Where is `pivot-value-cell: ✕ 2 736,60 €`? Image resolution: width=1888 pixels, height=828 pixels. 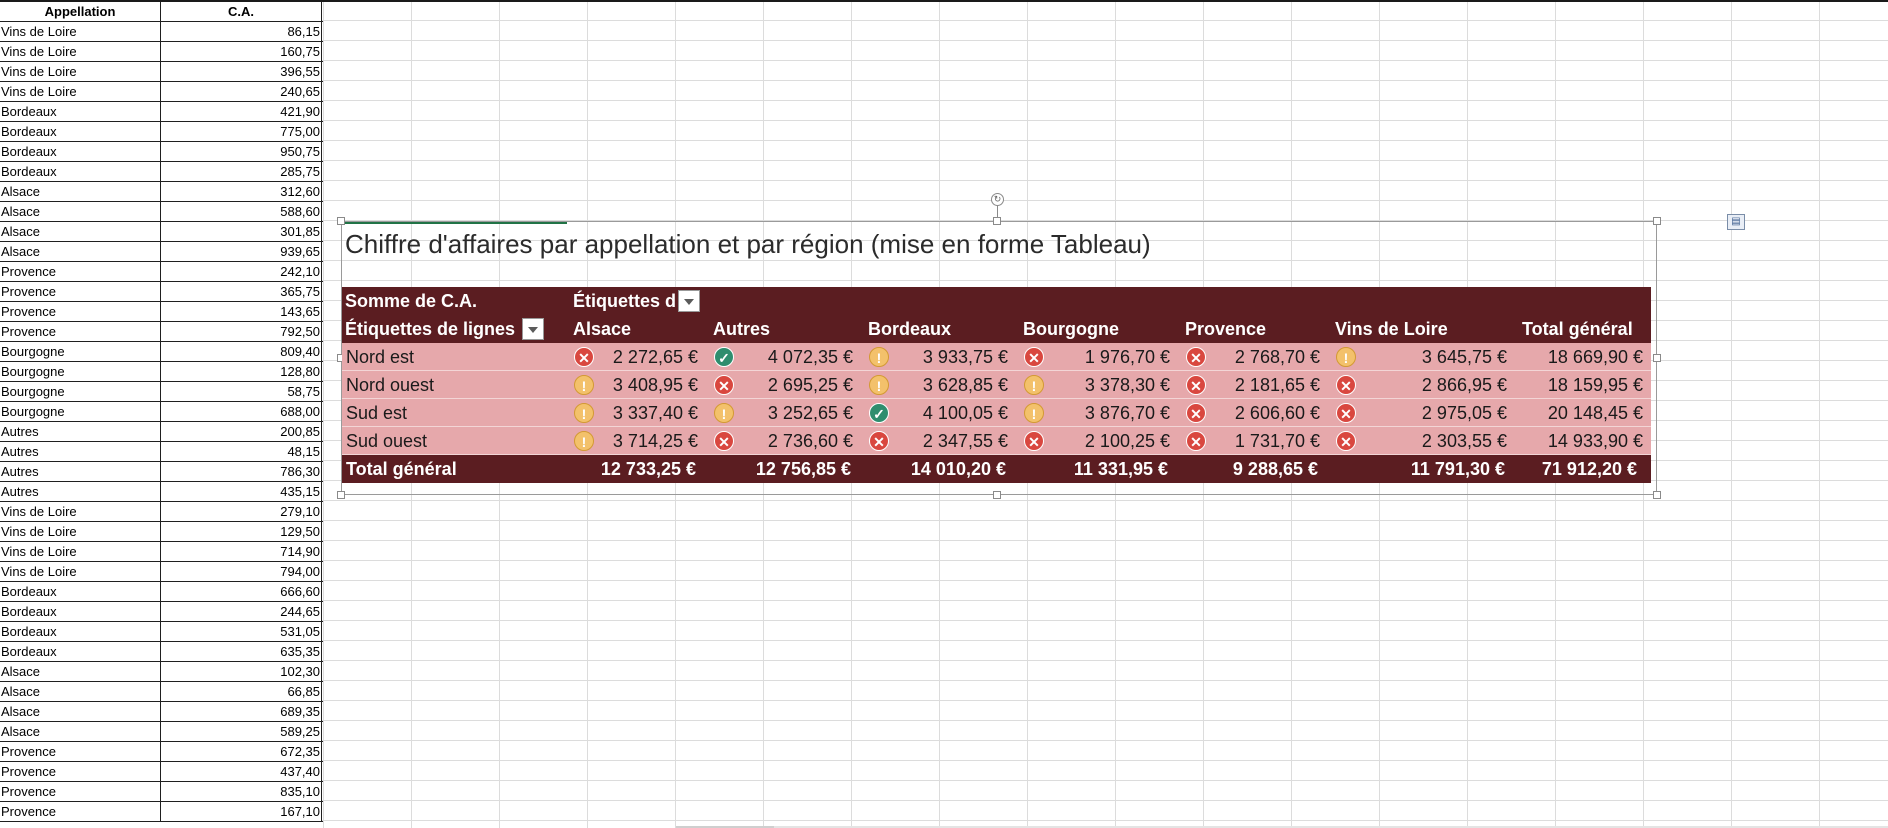 pivot-value-cell: ✕ 2 736,60 € is located at coordinates (787, 440).